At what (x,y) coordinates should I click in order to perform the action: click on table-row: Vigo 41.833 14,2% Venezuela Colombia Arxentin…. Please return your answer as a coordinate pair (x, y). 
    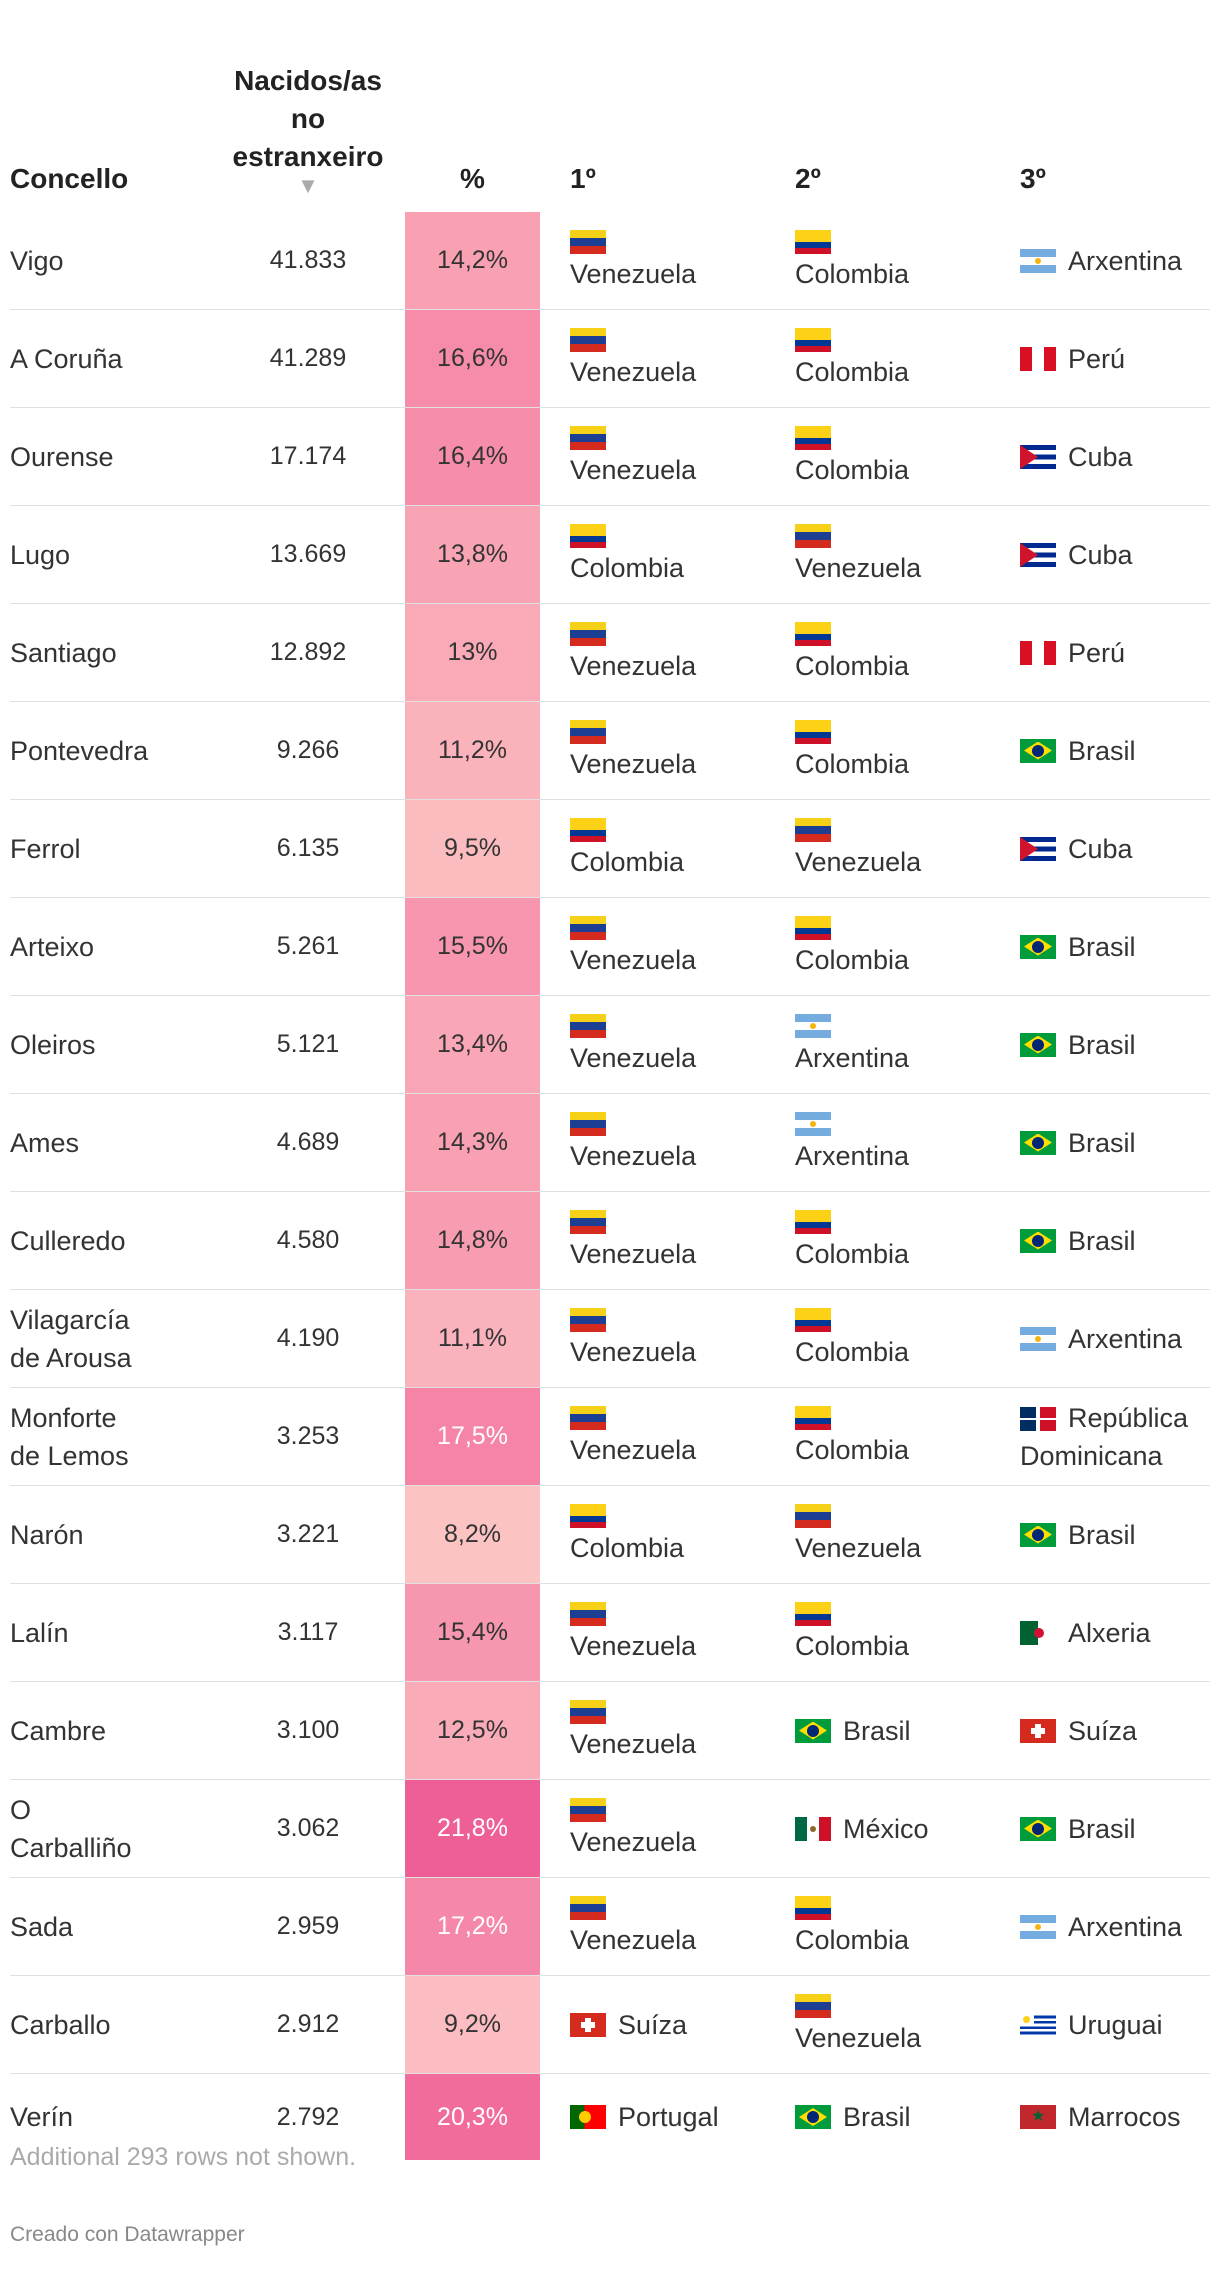
    Looking at the image, I should click on (610, 261).